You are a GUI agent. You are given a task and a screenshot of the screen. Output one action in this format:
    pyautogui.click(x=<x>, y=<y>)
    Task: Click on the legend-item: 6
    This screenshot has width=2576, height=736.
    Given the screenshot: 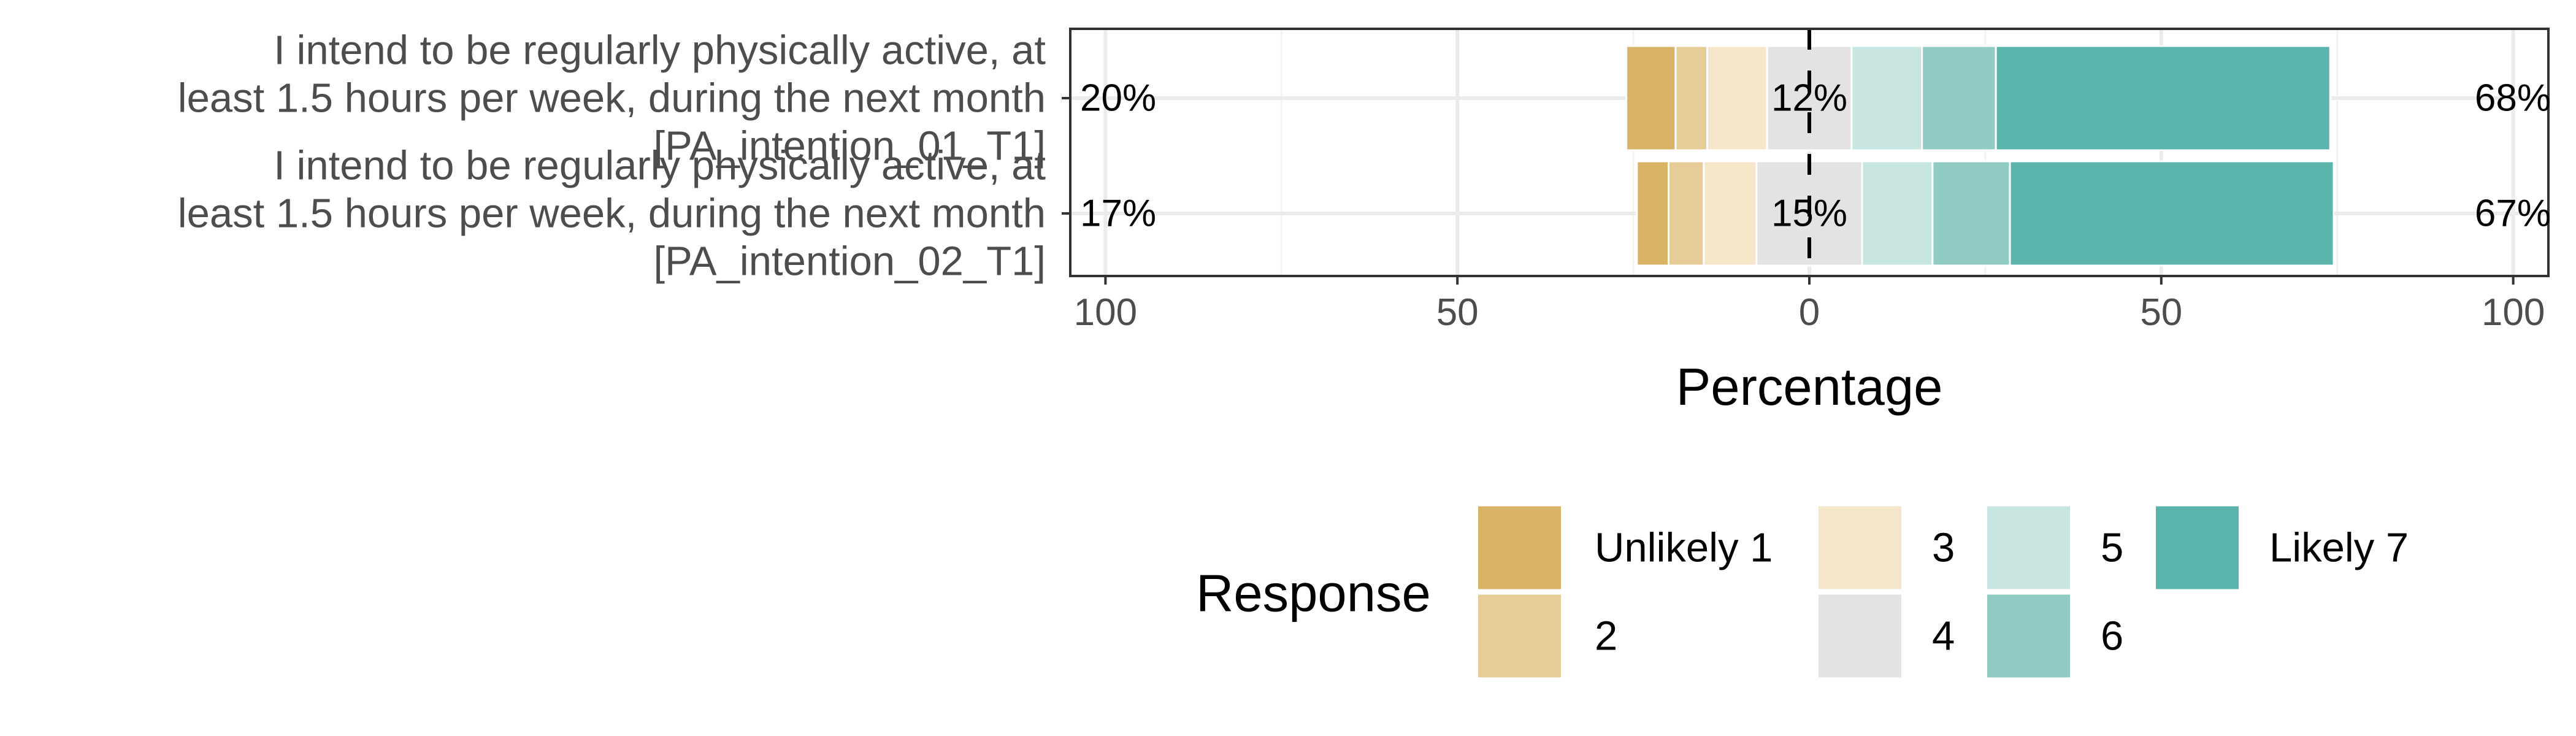 What is the action you would take?
    pyautogui.click(x=2055, y=636)
    